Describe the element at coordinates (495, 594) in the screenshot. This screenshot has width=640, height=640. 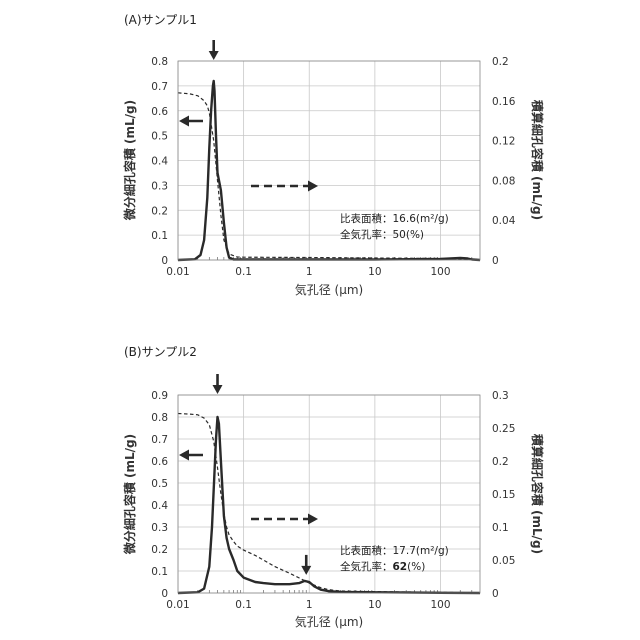
I see `panel-b-y2-tick-label: 0` at that location.